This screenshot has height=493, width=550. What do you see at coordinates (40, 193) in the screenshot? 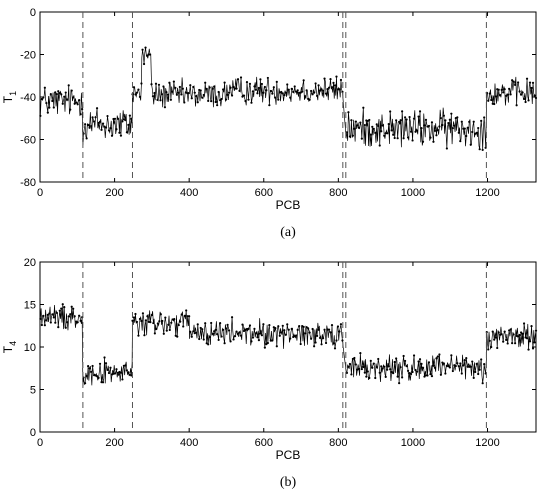
I see `x-tick-label: 0` at bounding box center [40, 193].